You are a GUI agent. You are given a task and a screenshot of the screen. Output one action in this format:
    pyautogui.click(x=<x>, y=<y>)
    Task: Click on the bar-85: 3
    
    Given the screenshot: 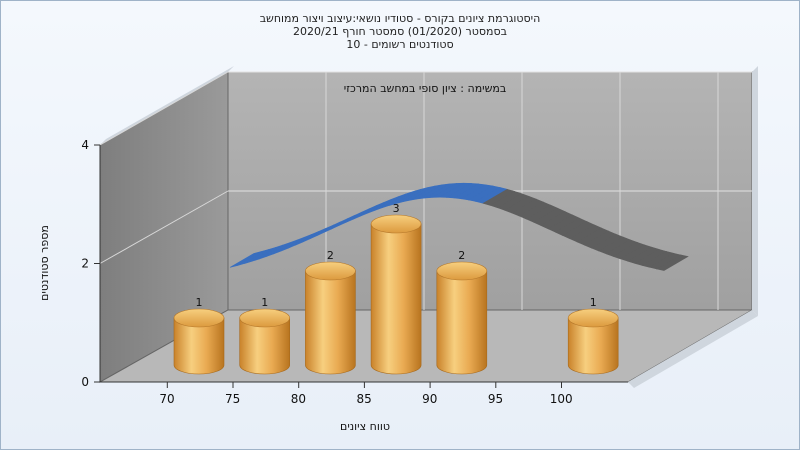 What is the action you would take?
    pyautogui.click(x=396, y=288)
    